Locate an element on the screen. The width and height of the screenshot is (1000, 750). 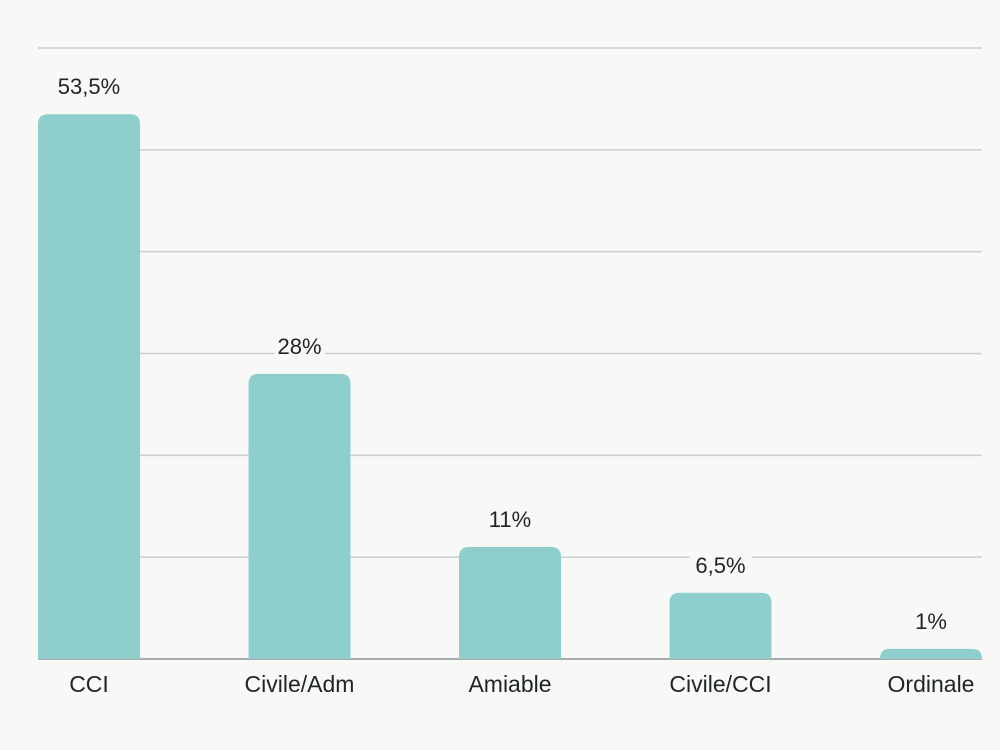
bar-ordinale is located at coordinates (931, 653).